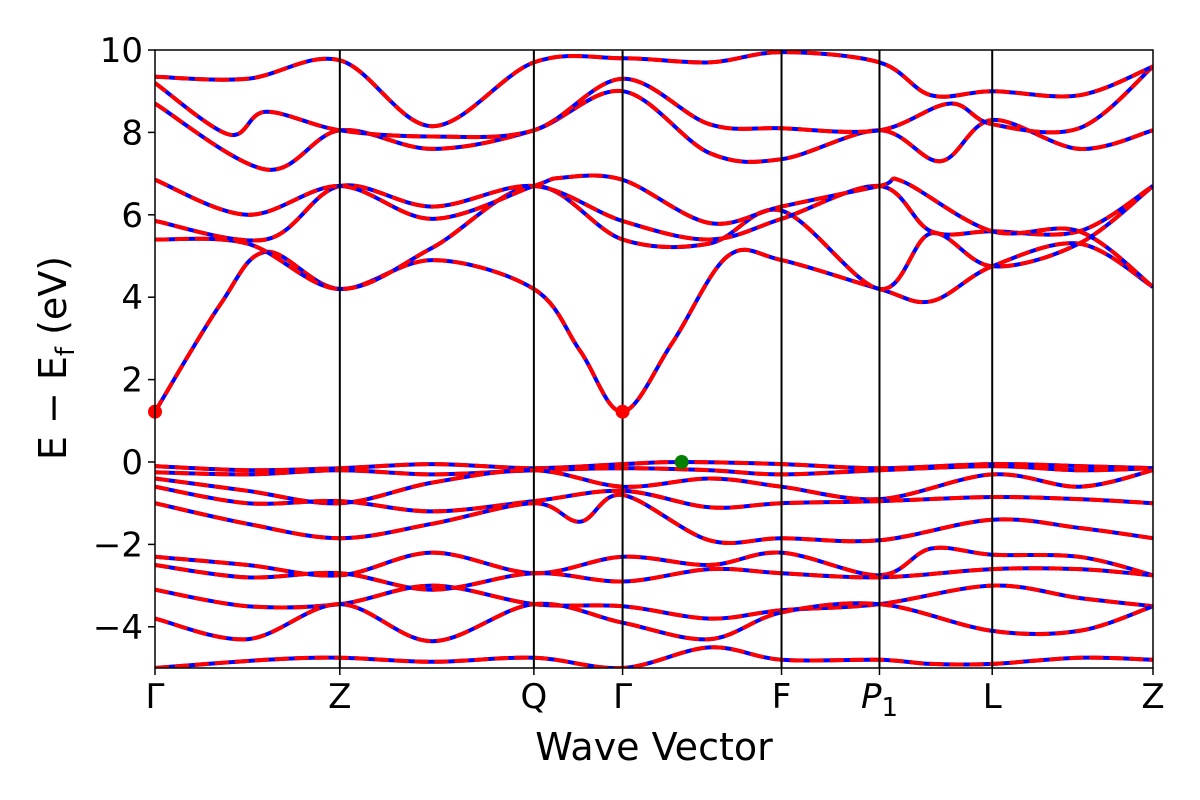  I want to click on y-axis-label: E − Ef (eV), so click(56, 358).